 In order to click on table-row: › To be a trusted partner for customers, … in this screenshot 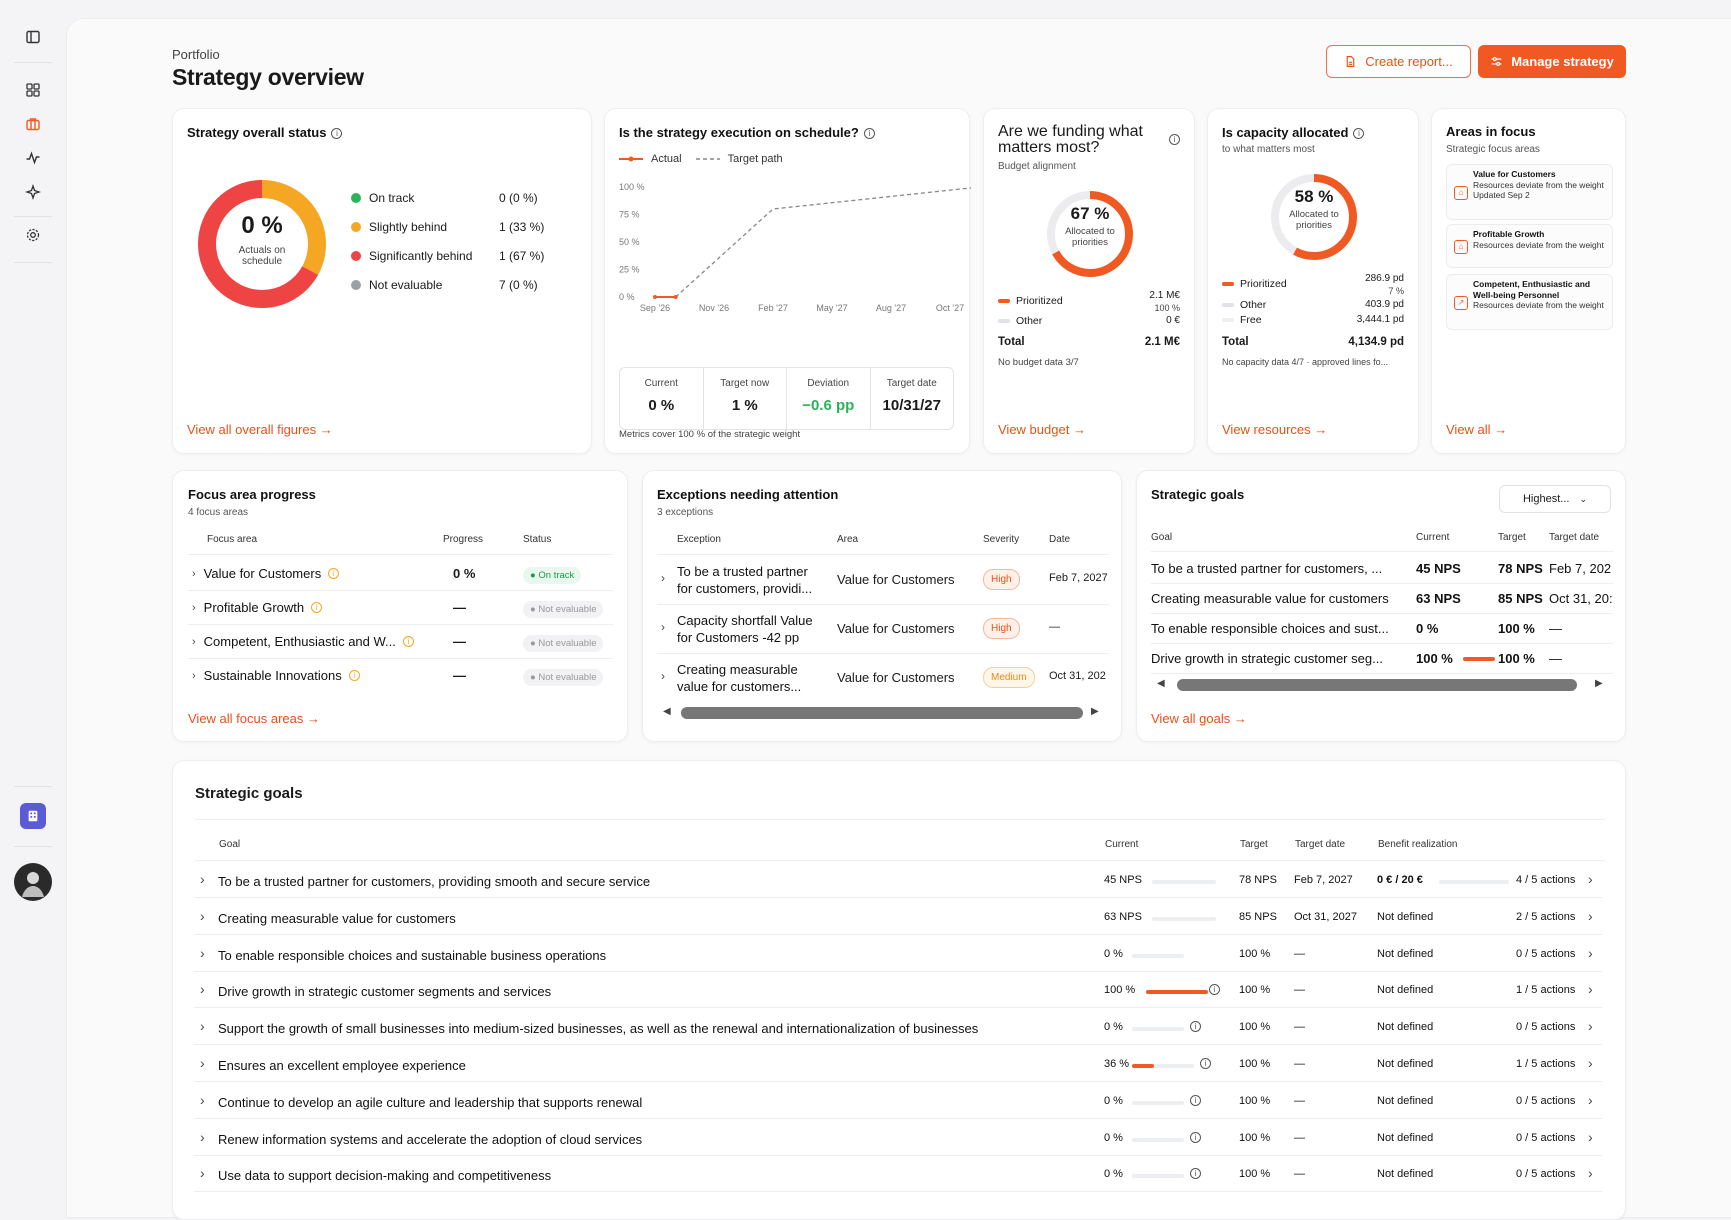, I will do `click(898, 880)`.